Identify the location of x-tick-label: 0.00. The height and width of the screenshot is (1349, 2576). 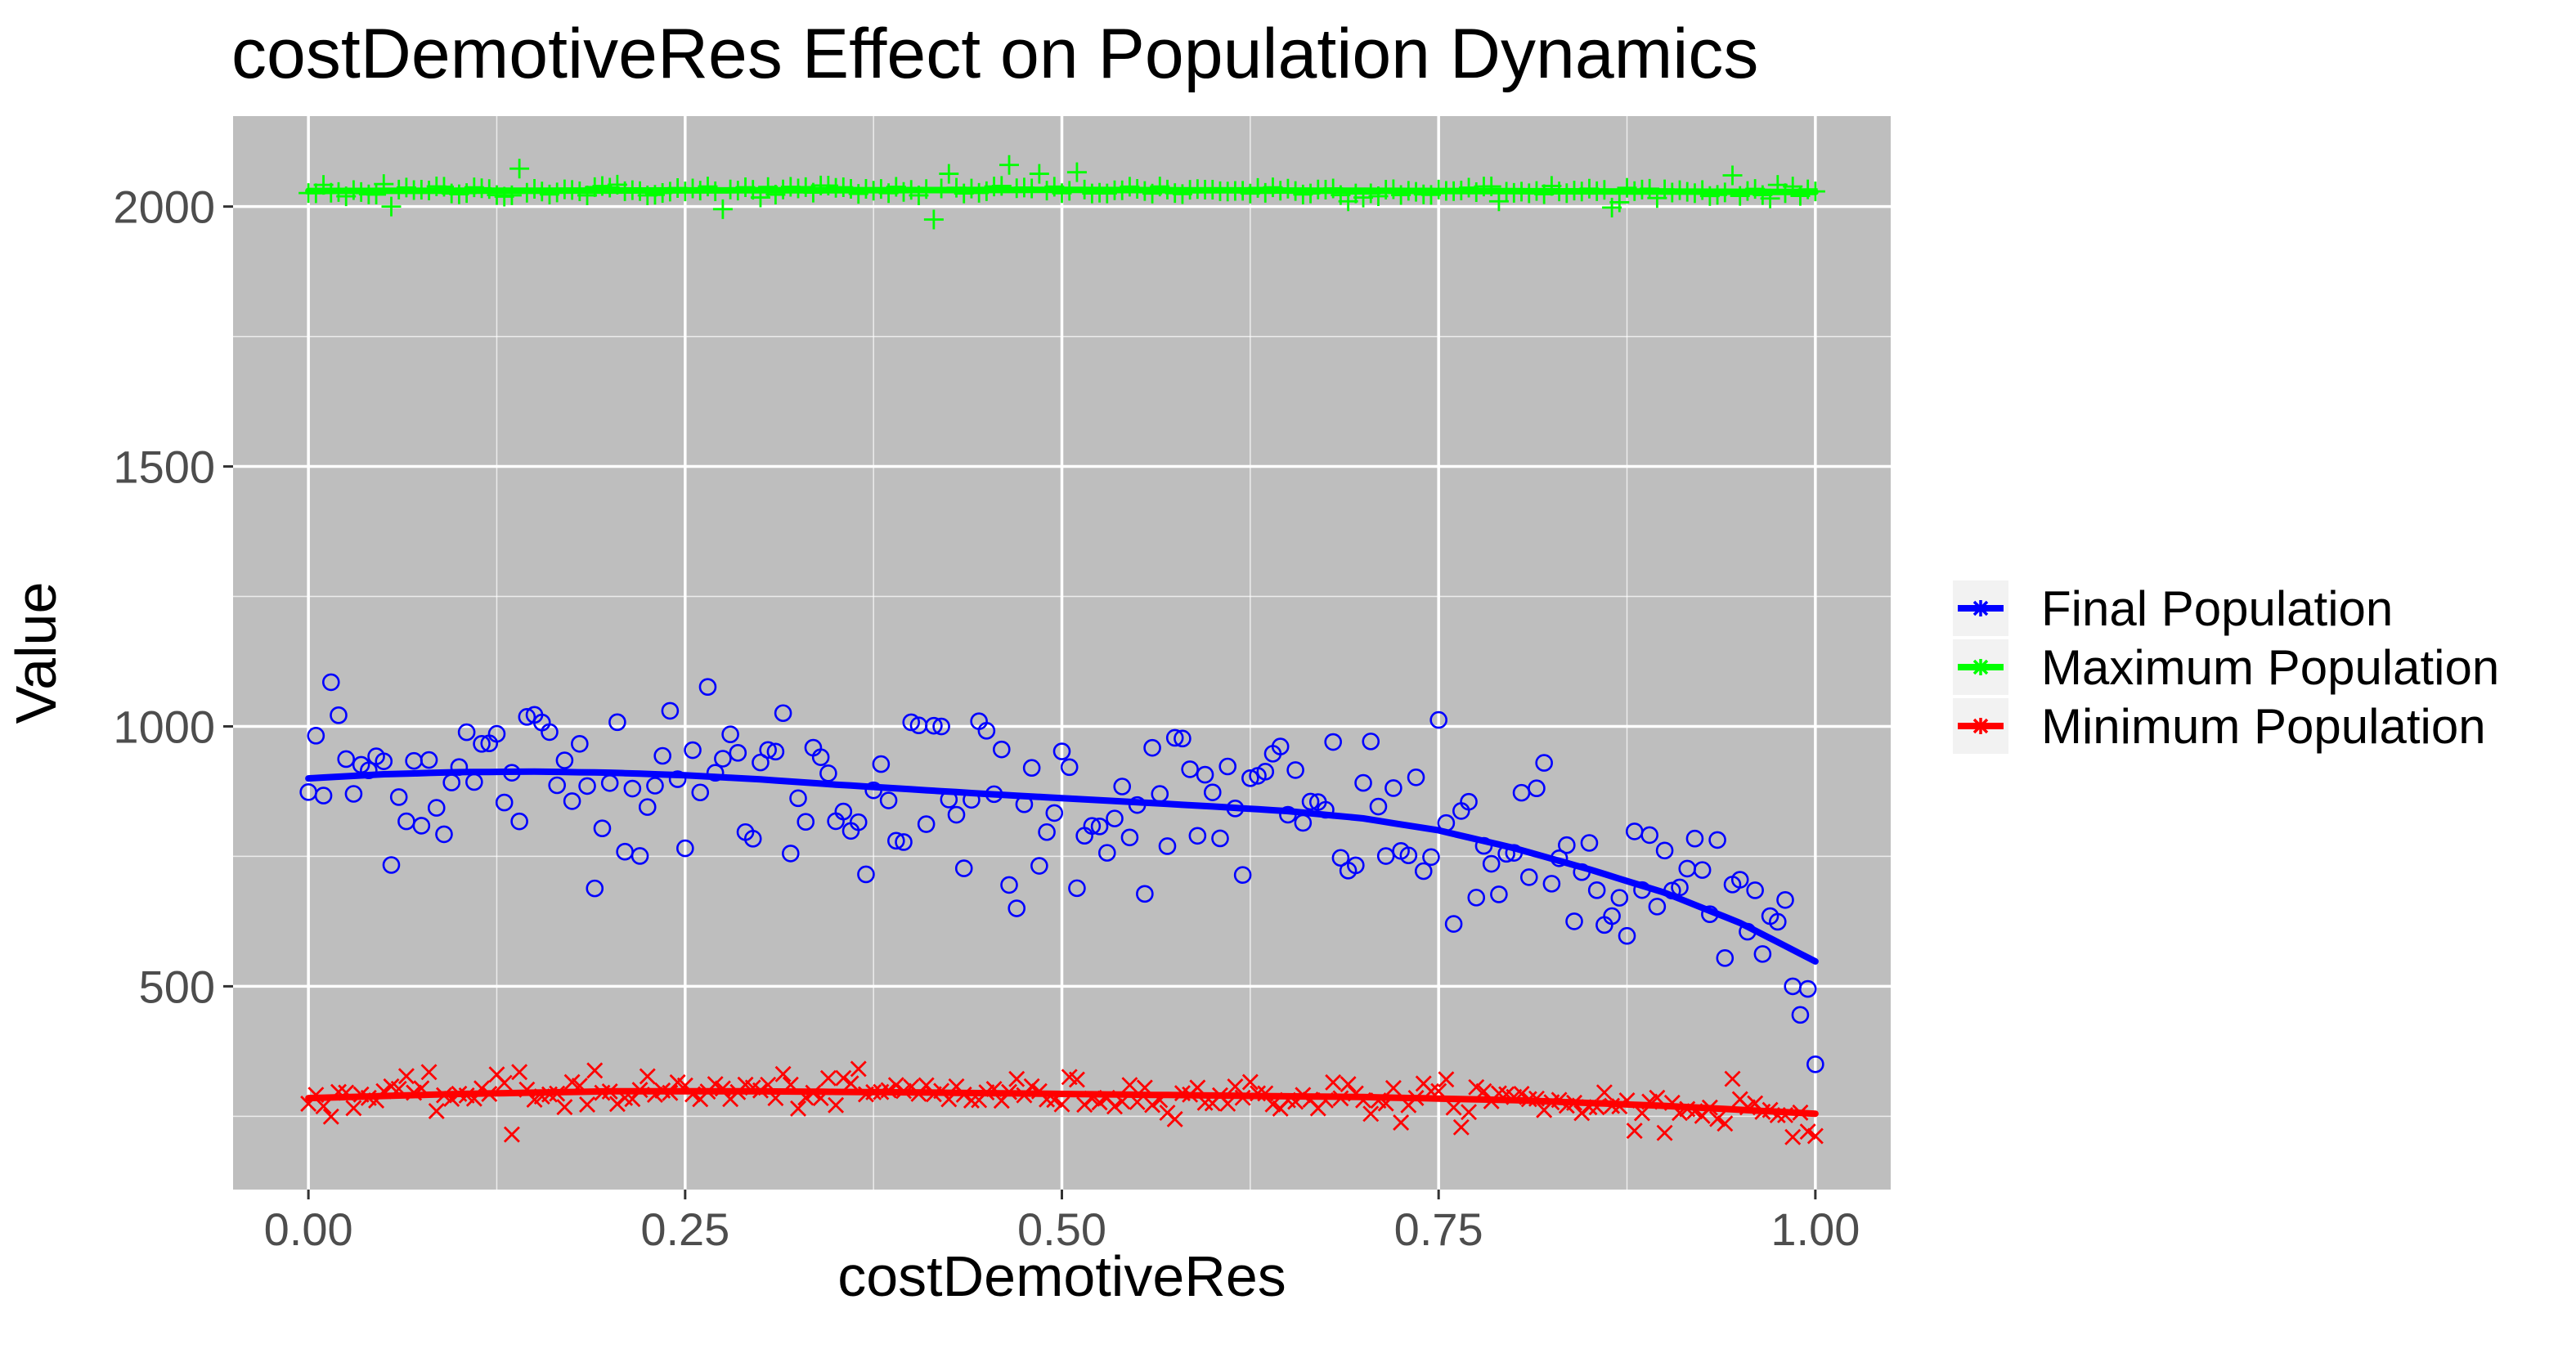
(308, 1229).